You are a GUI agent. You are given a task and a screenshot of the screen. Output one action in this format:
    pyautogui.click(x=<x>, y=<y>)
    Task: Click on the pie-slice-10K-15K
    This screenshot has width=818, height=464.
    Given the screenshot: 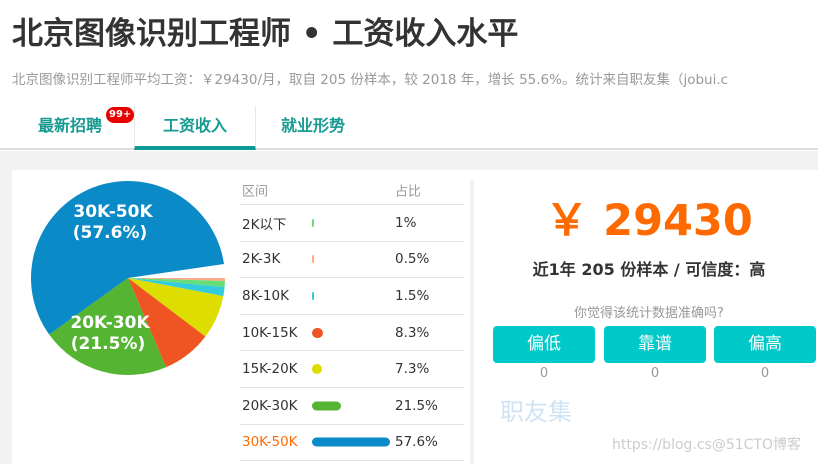 What is the action you would take?
    pyautogui.click(x=167, y=323)
    